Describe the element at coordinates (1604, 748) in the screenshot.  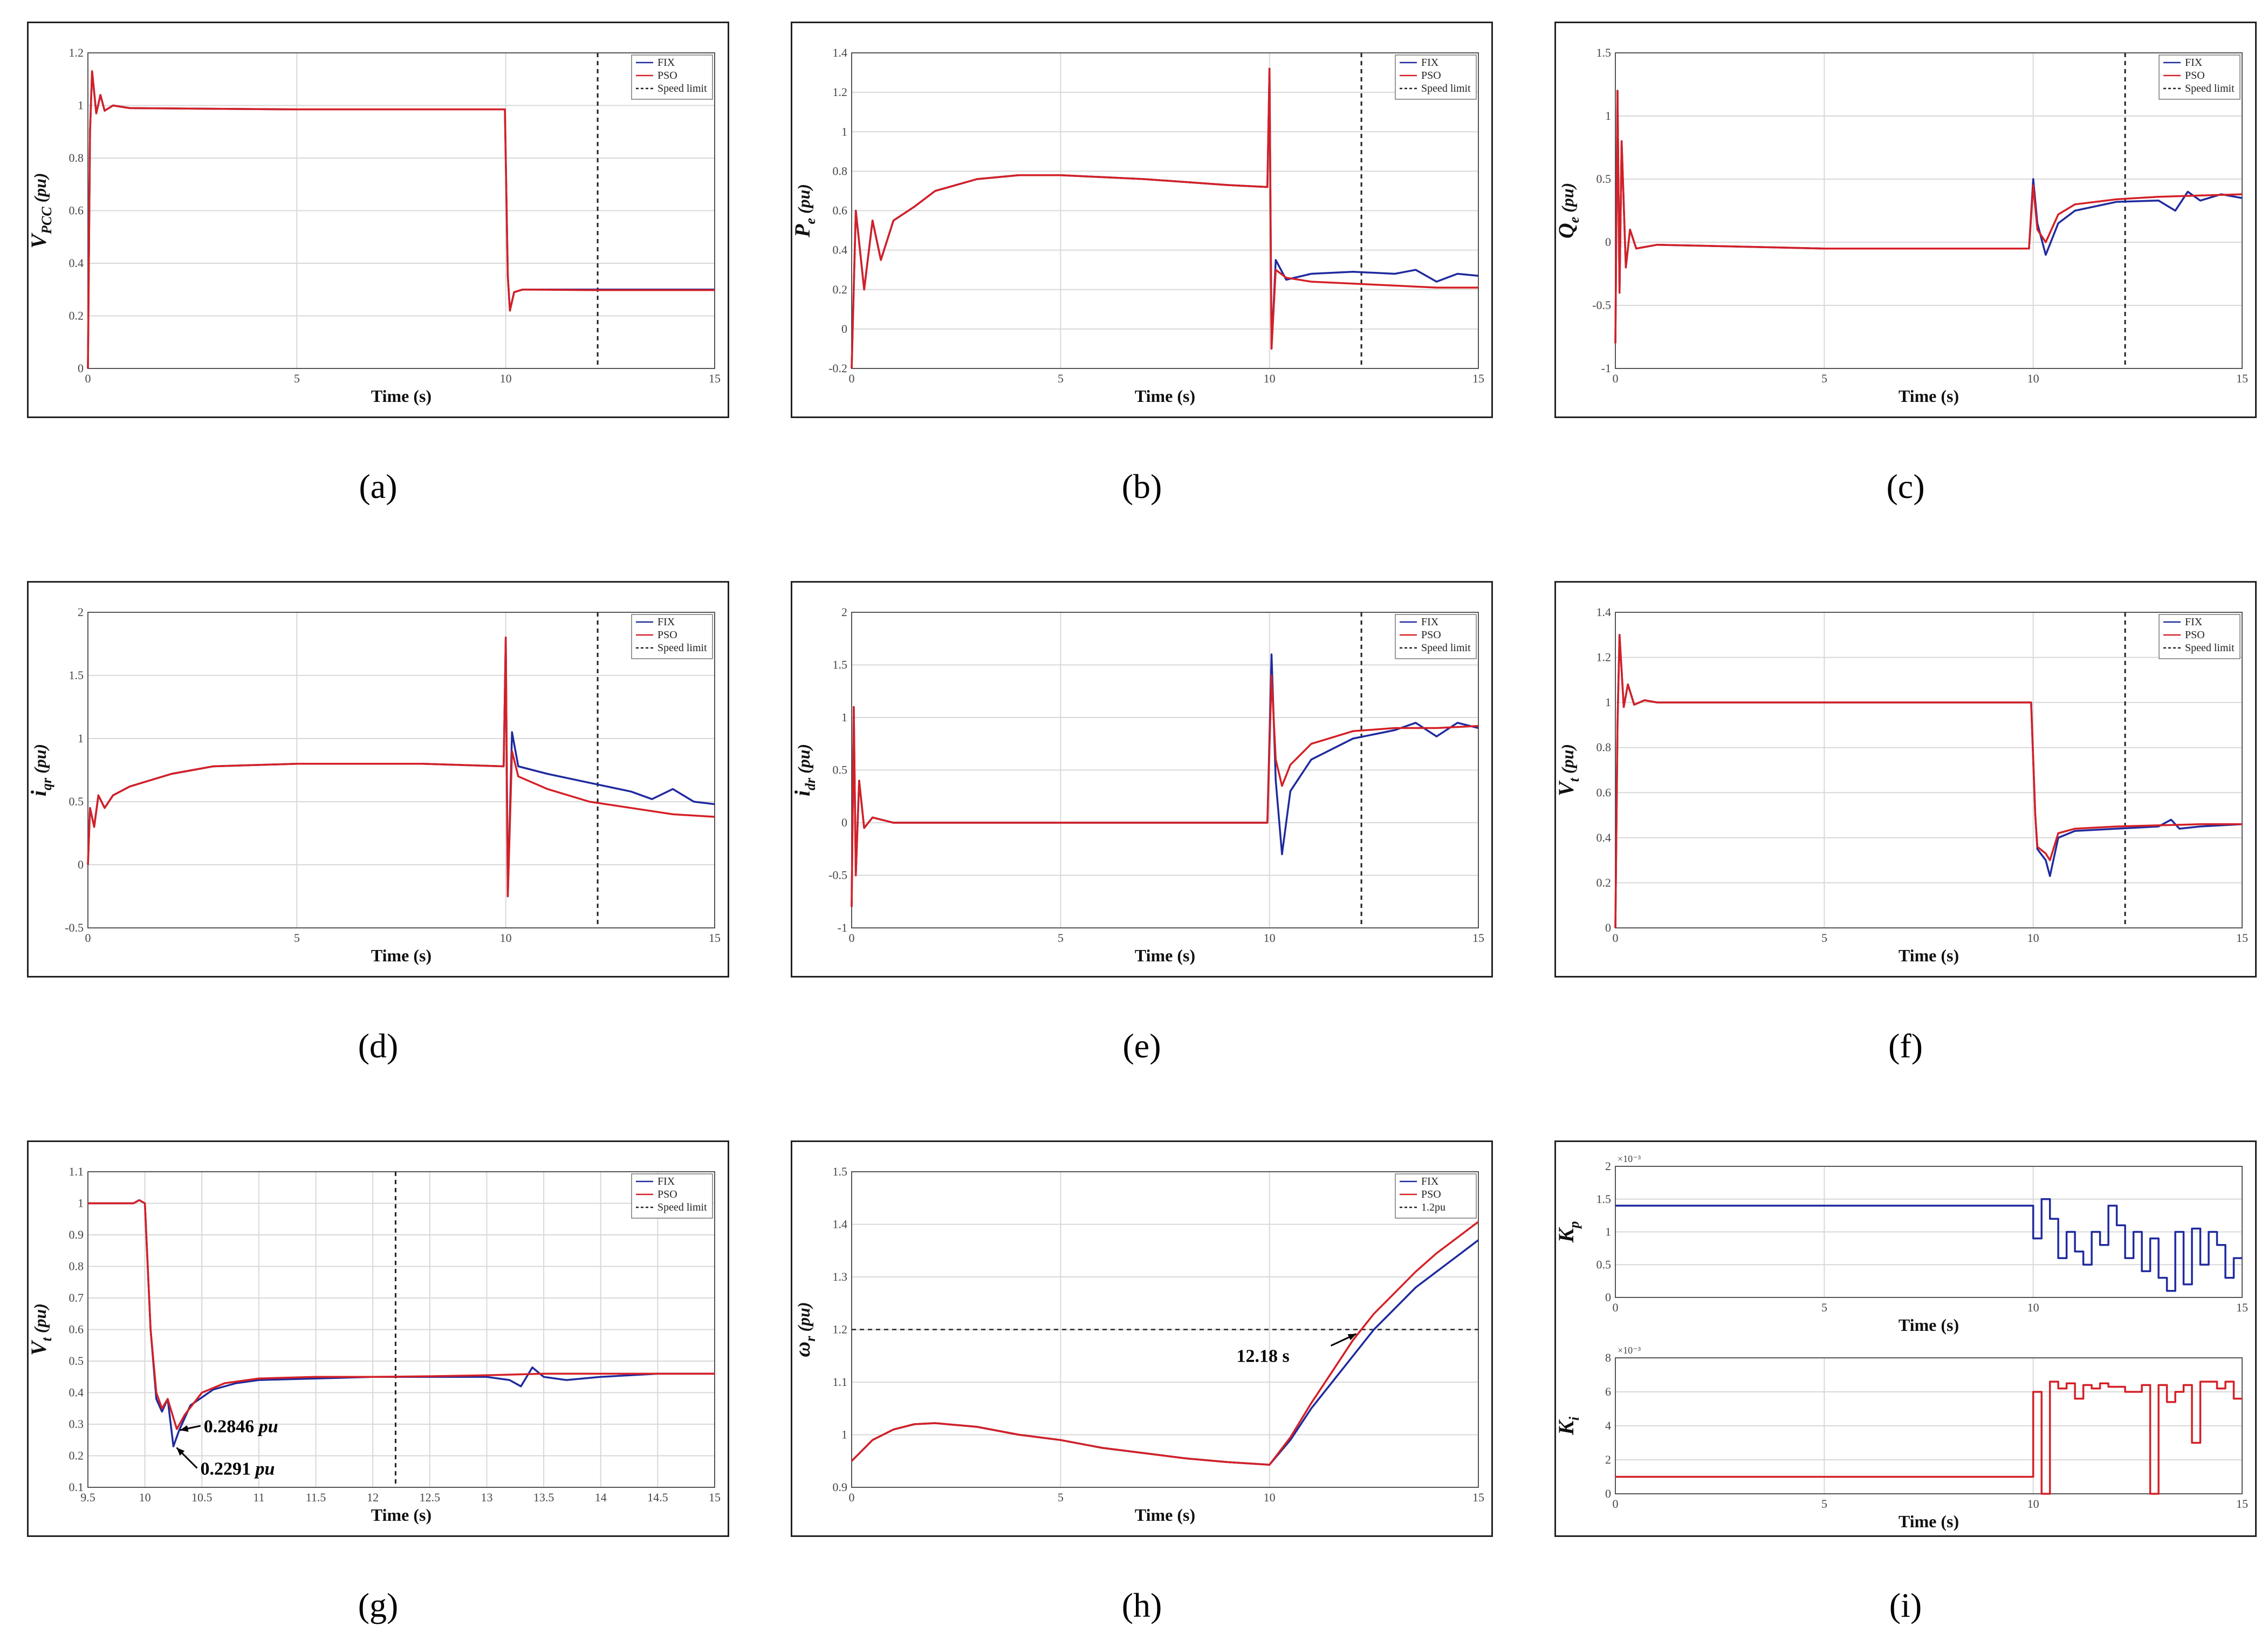
I see `y-tick-label: 0.8` at that location.